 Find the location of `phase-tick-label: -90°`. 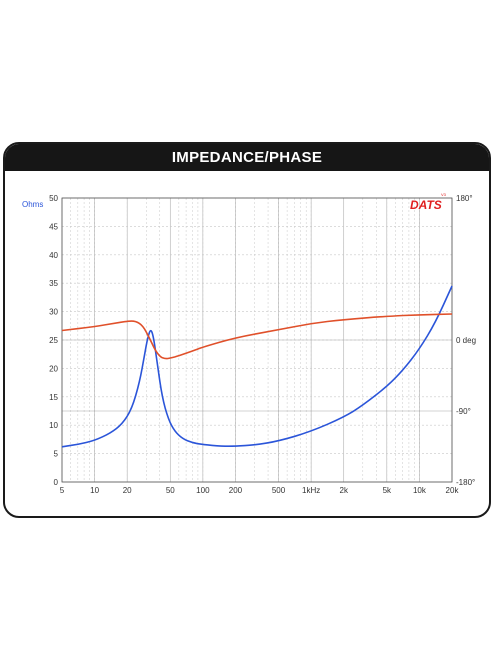

phase-tick-label: -90° is located at coordinates (463, 411).